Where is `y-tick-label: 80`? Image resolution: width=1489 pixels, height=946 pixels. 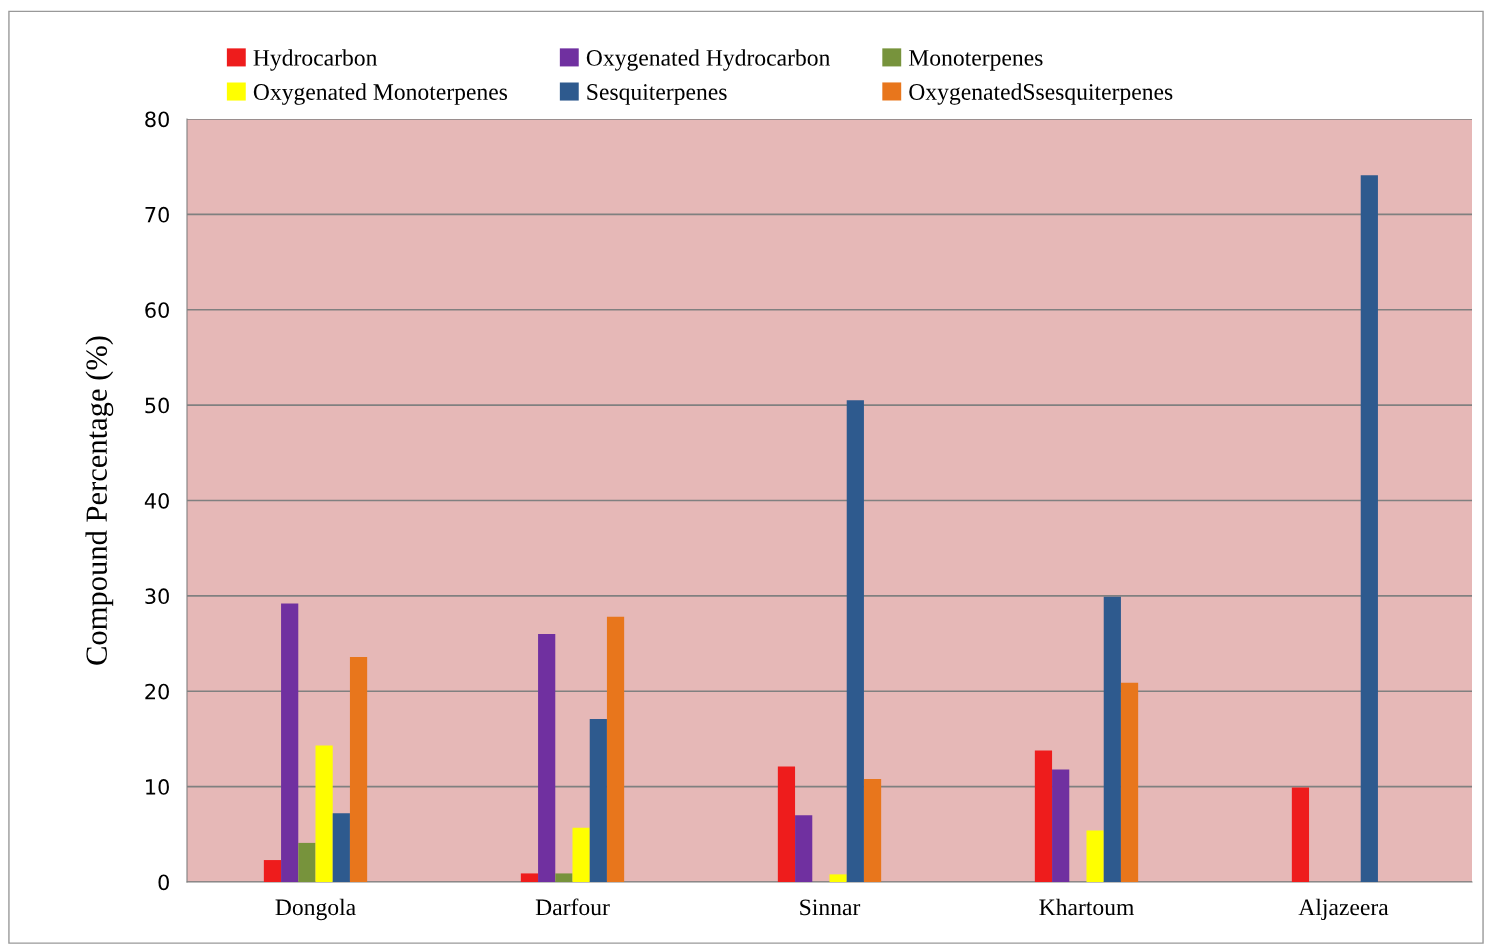 y-tick-label: 80 is located at coordinates (157, 119).